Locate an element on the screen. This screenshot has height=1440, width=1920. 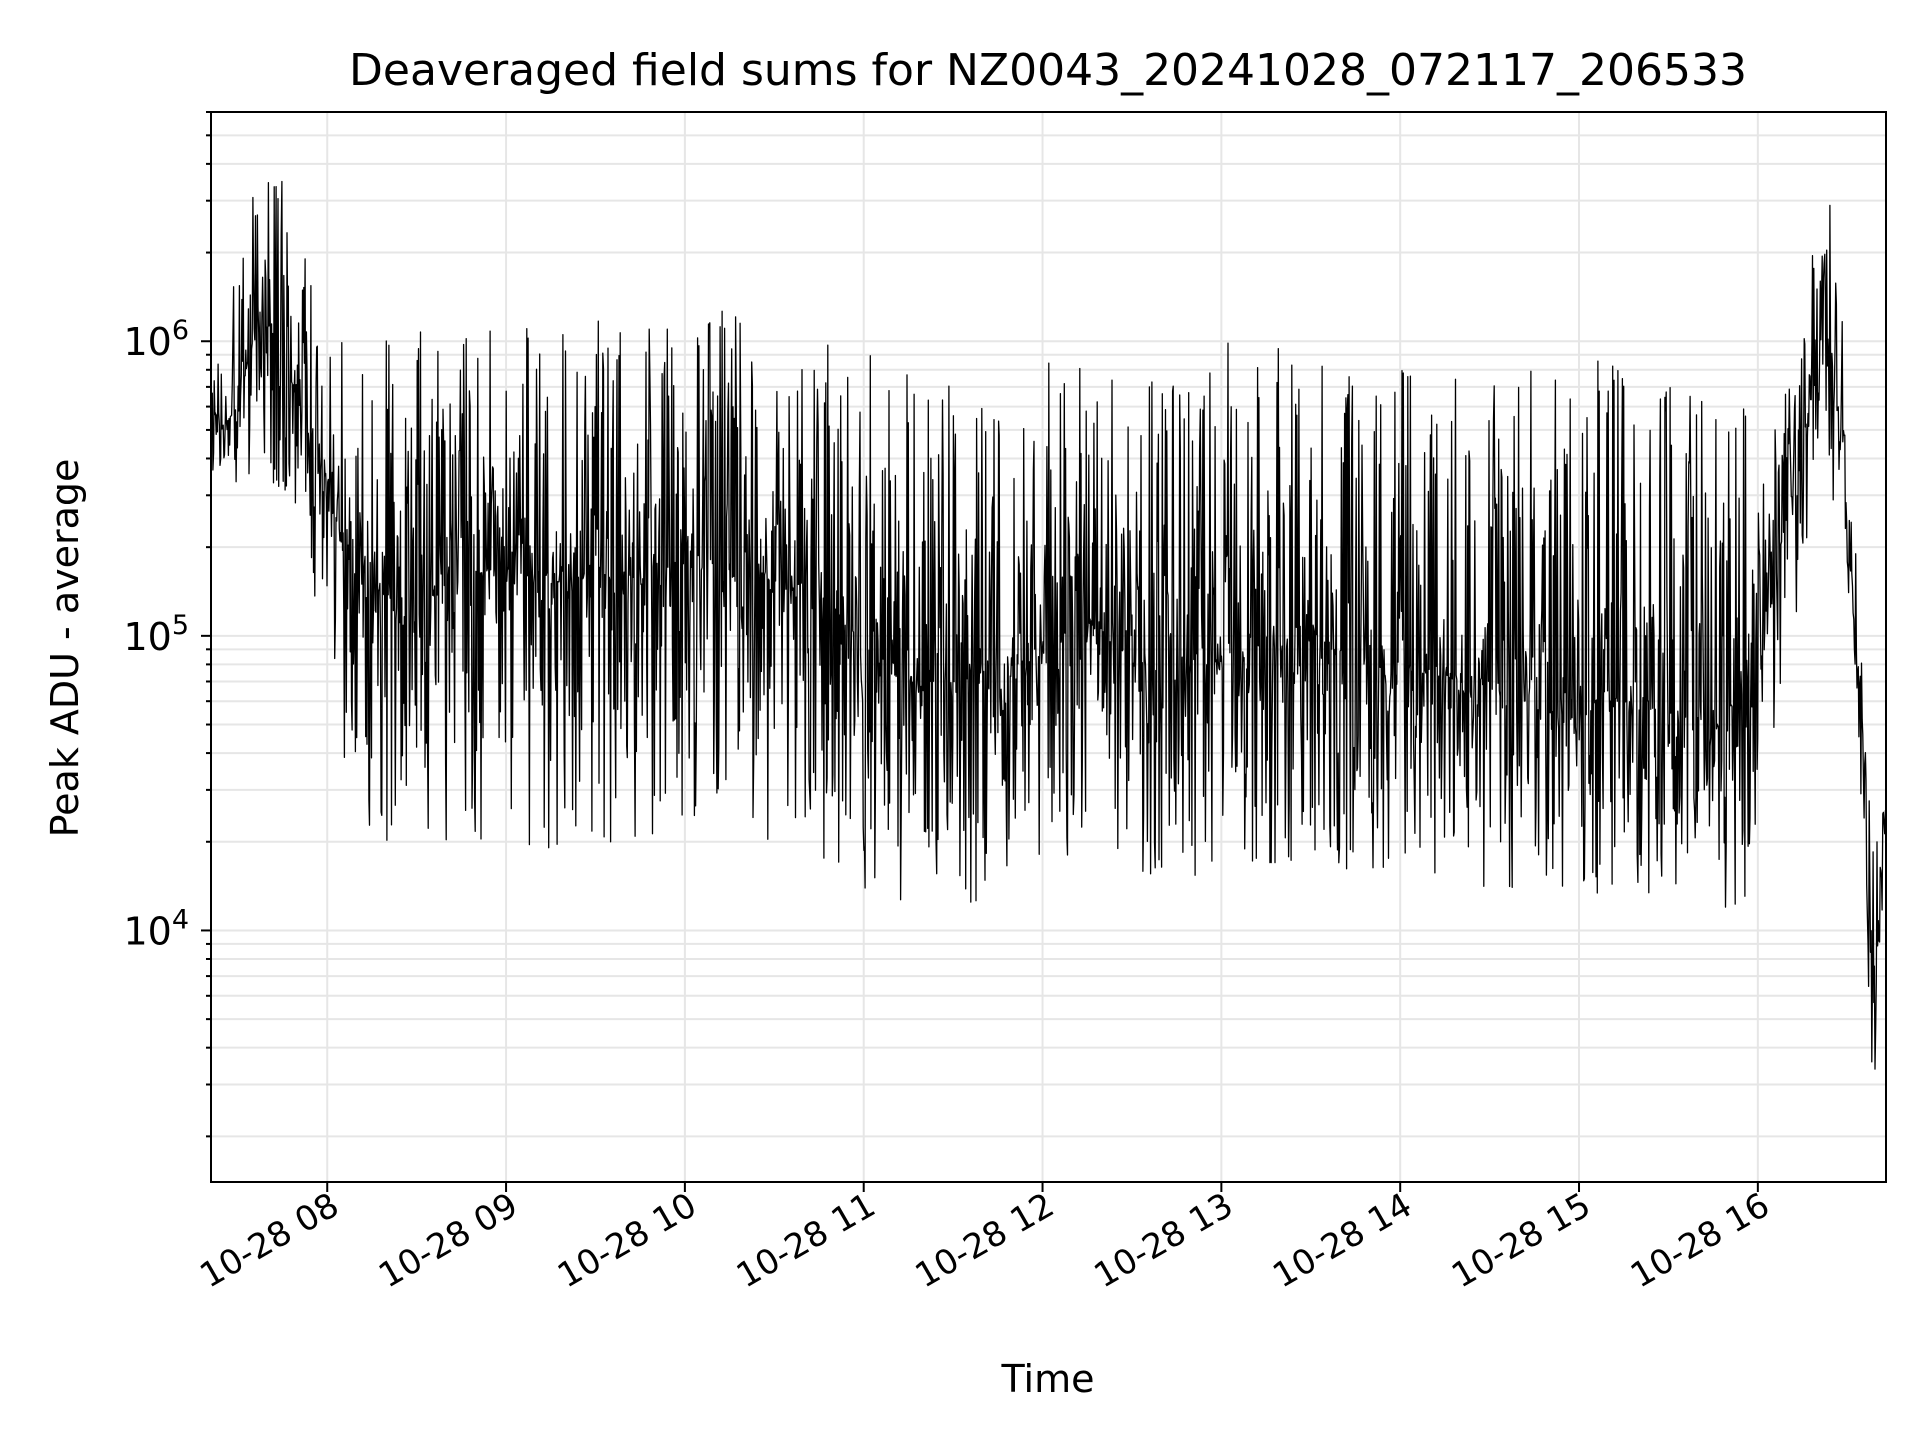
y-axis: 104 105 106 is located at coordinates (167, 624).